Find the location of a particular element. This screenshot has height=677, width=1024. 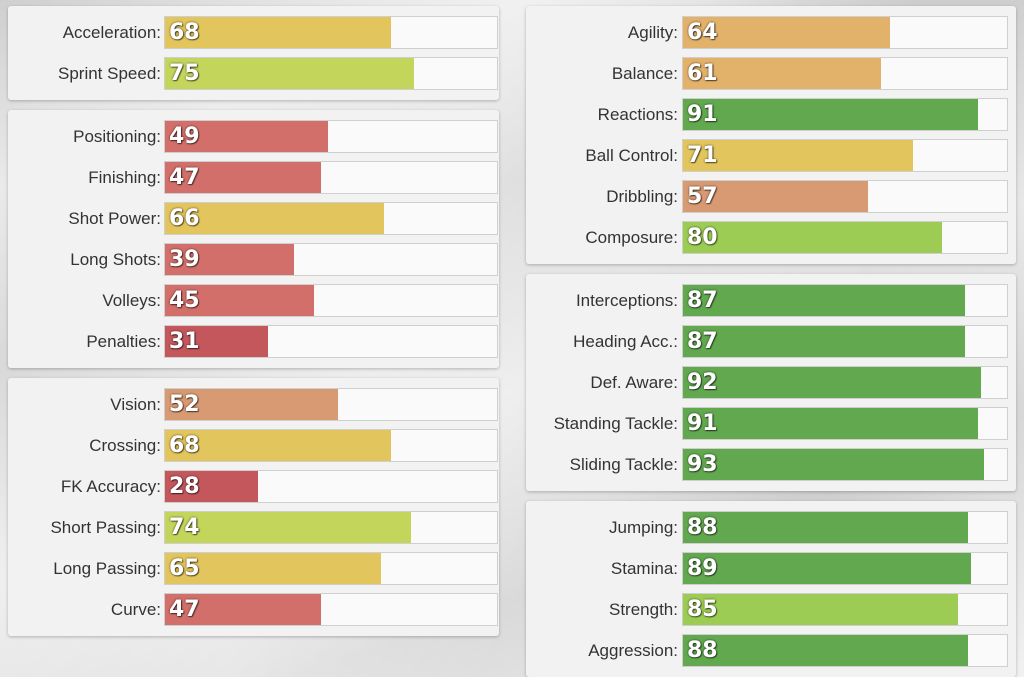

stat-label: Ball Control: is located at coordinates (631, 155).